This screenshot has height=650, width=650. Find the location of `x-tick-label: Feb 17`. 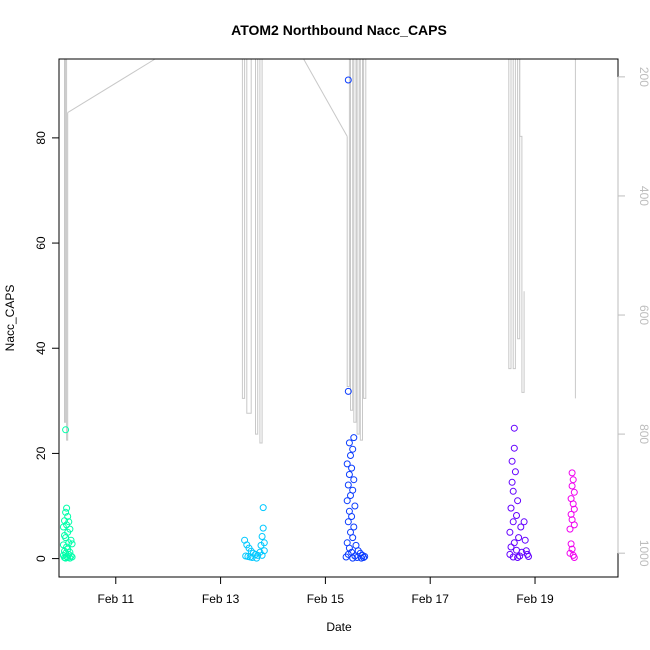

x-tick-label: Feb 17 is located at coordinates (431, 599).